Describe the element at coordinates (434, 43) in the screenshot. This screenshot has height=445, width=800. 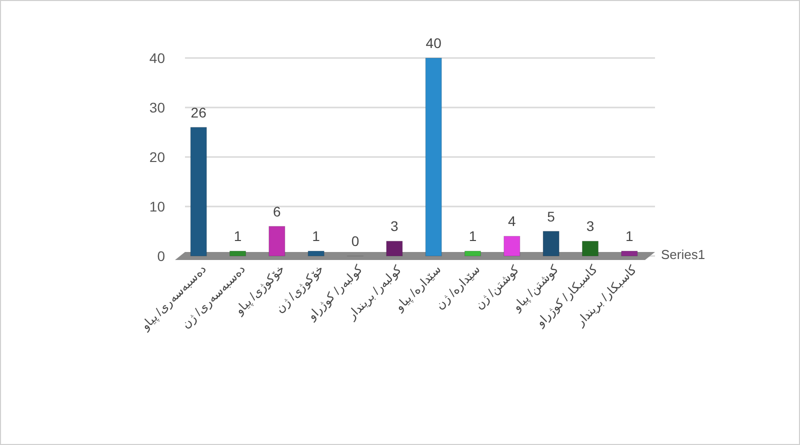
I see `data-label: 40` at that location.